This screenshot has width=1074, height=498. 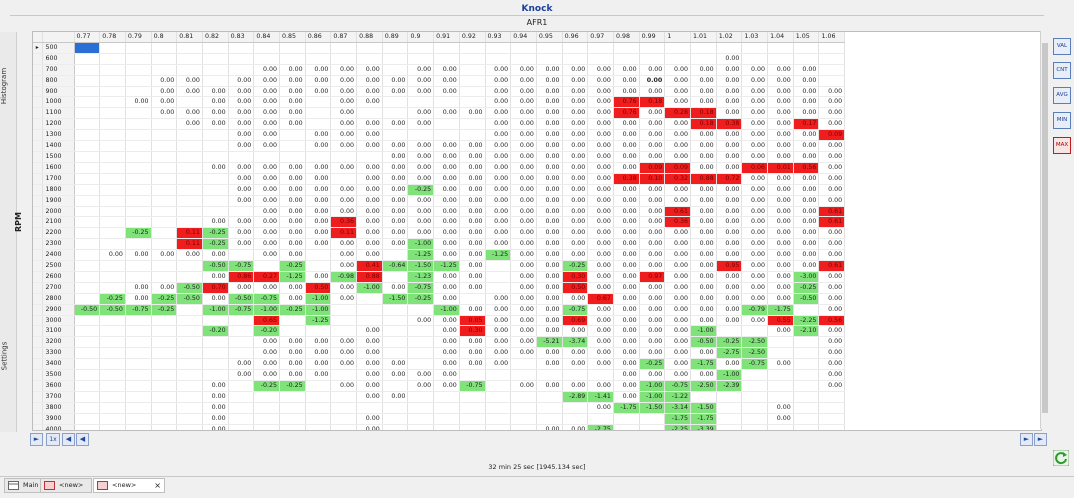 I want to click on column-header: 0.82, so click(x=215, y=37).